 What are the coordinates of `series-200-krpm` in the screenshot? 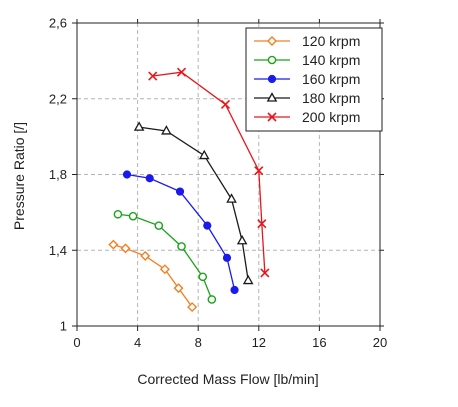 It's located at (209, 172).